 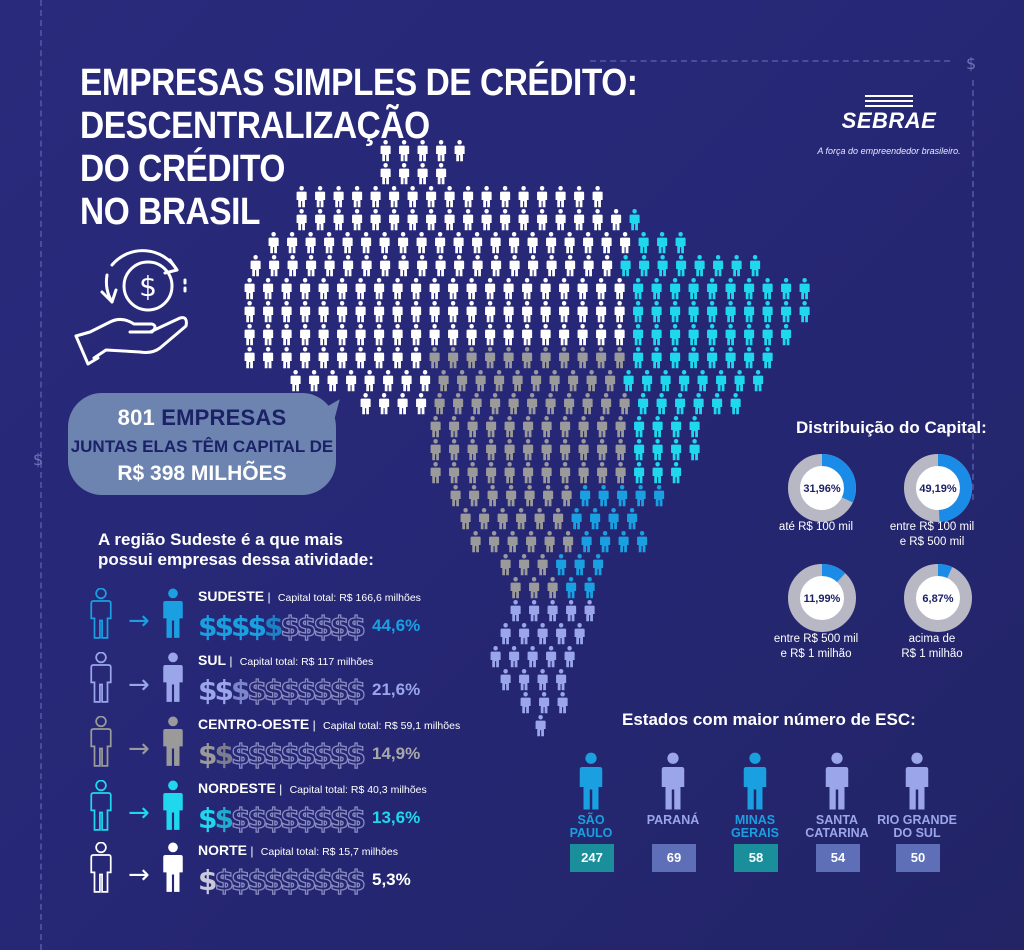 I want to click on region-percent: 21,6%, so click(x=396, y=689).